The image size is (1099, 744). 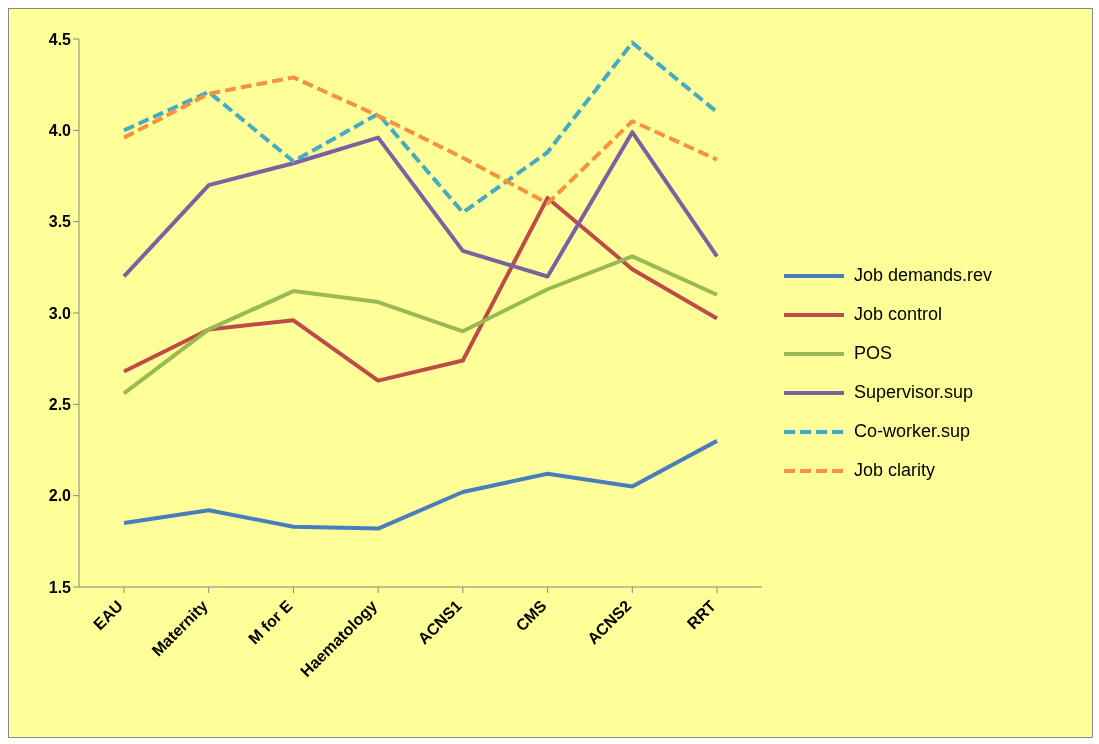 What do you see at coordinates (60, 39) in the screenshot?
I see `y-tick-label: 4.5` at bounding box center [60, 39].